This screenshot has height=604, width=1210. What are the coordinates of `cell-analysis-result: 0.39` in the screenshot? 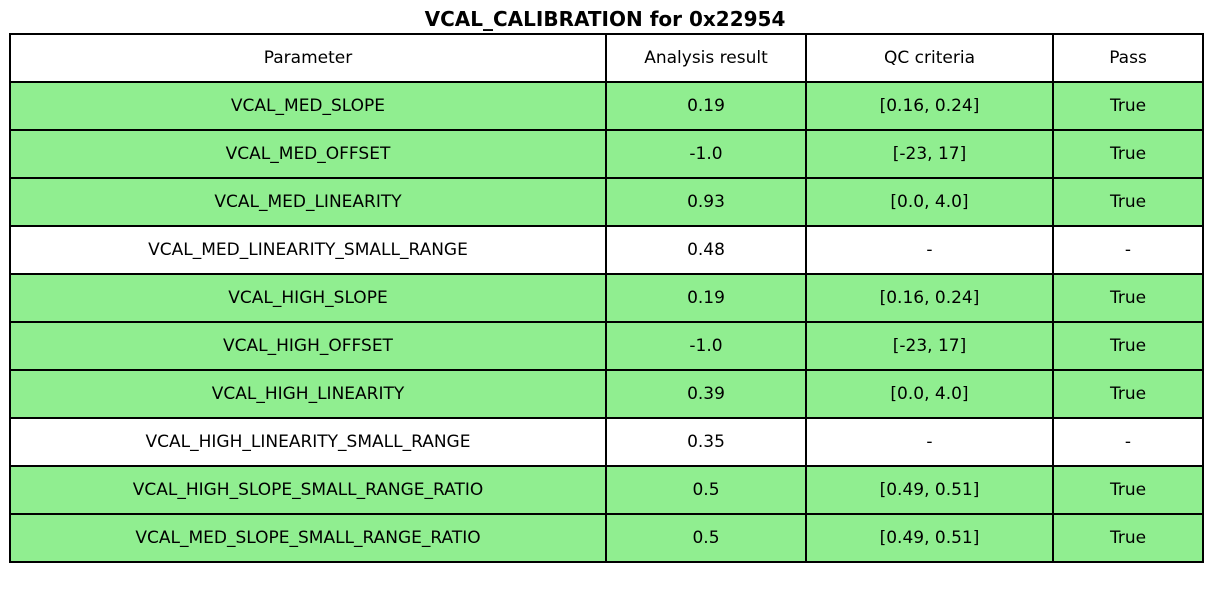 It's located at (706, 394).